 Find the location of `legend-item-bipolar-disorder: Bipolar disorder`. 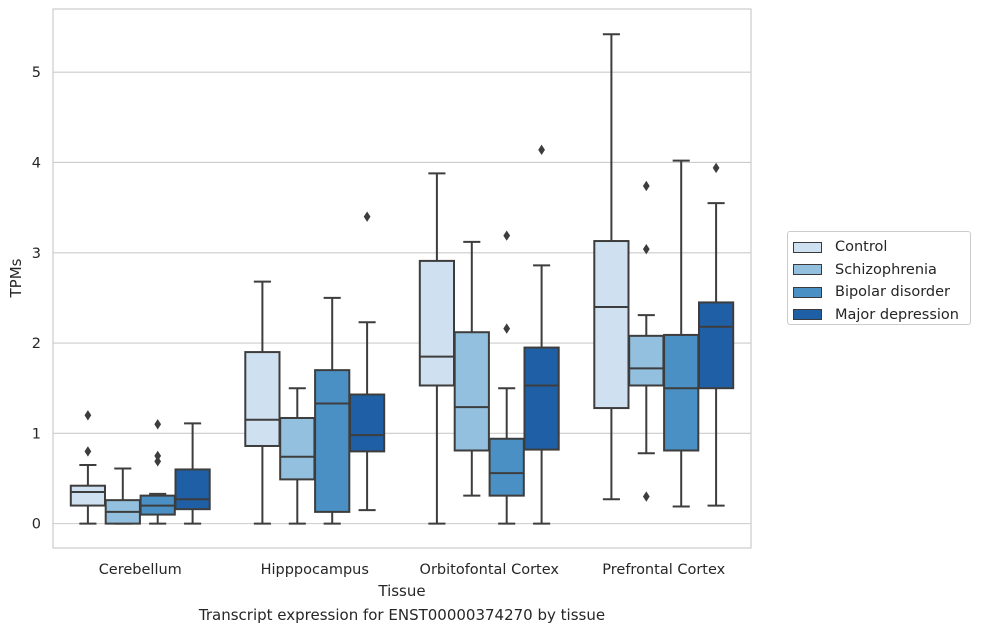

legend-item-bipolar-disorder: Bipolar disorder is located at coordinates (881, 292).